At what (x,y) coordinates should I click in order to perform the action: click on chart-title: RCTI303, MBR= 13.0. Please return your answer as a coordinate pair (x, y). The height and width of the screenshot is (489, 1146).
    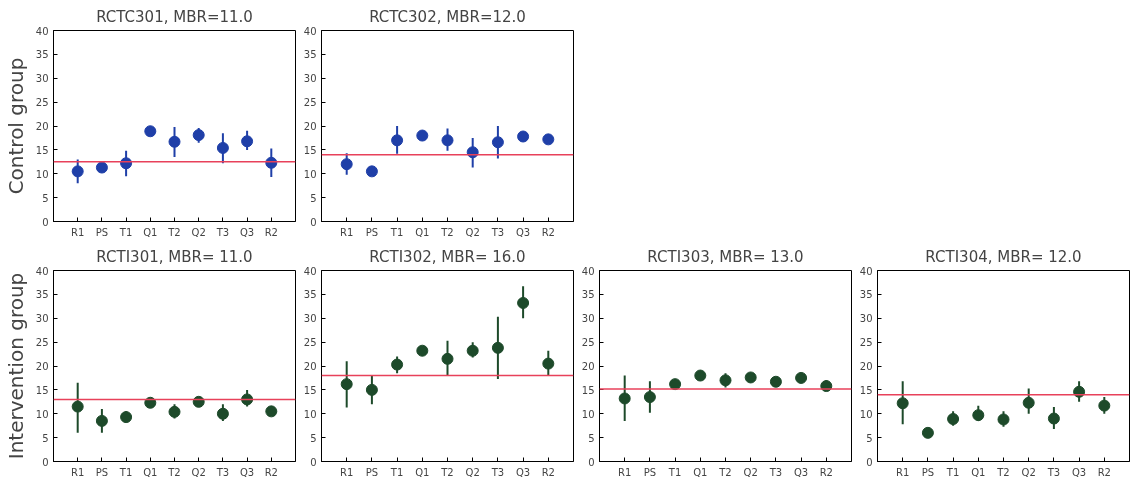
    Looking at the image, I should click on (725, 256).